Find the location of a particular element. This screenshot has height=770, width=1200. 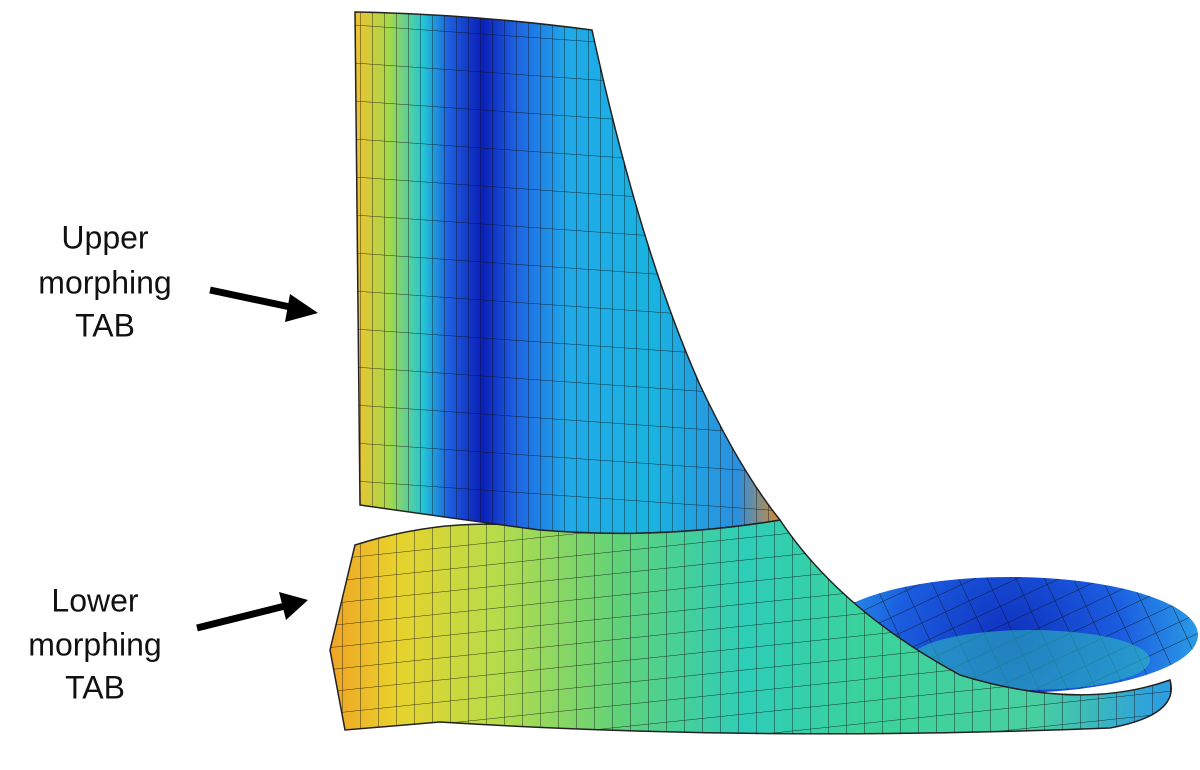

label-line: Upper is located at coordinates (105, 237).